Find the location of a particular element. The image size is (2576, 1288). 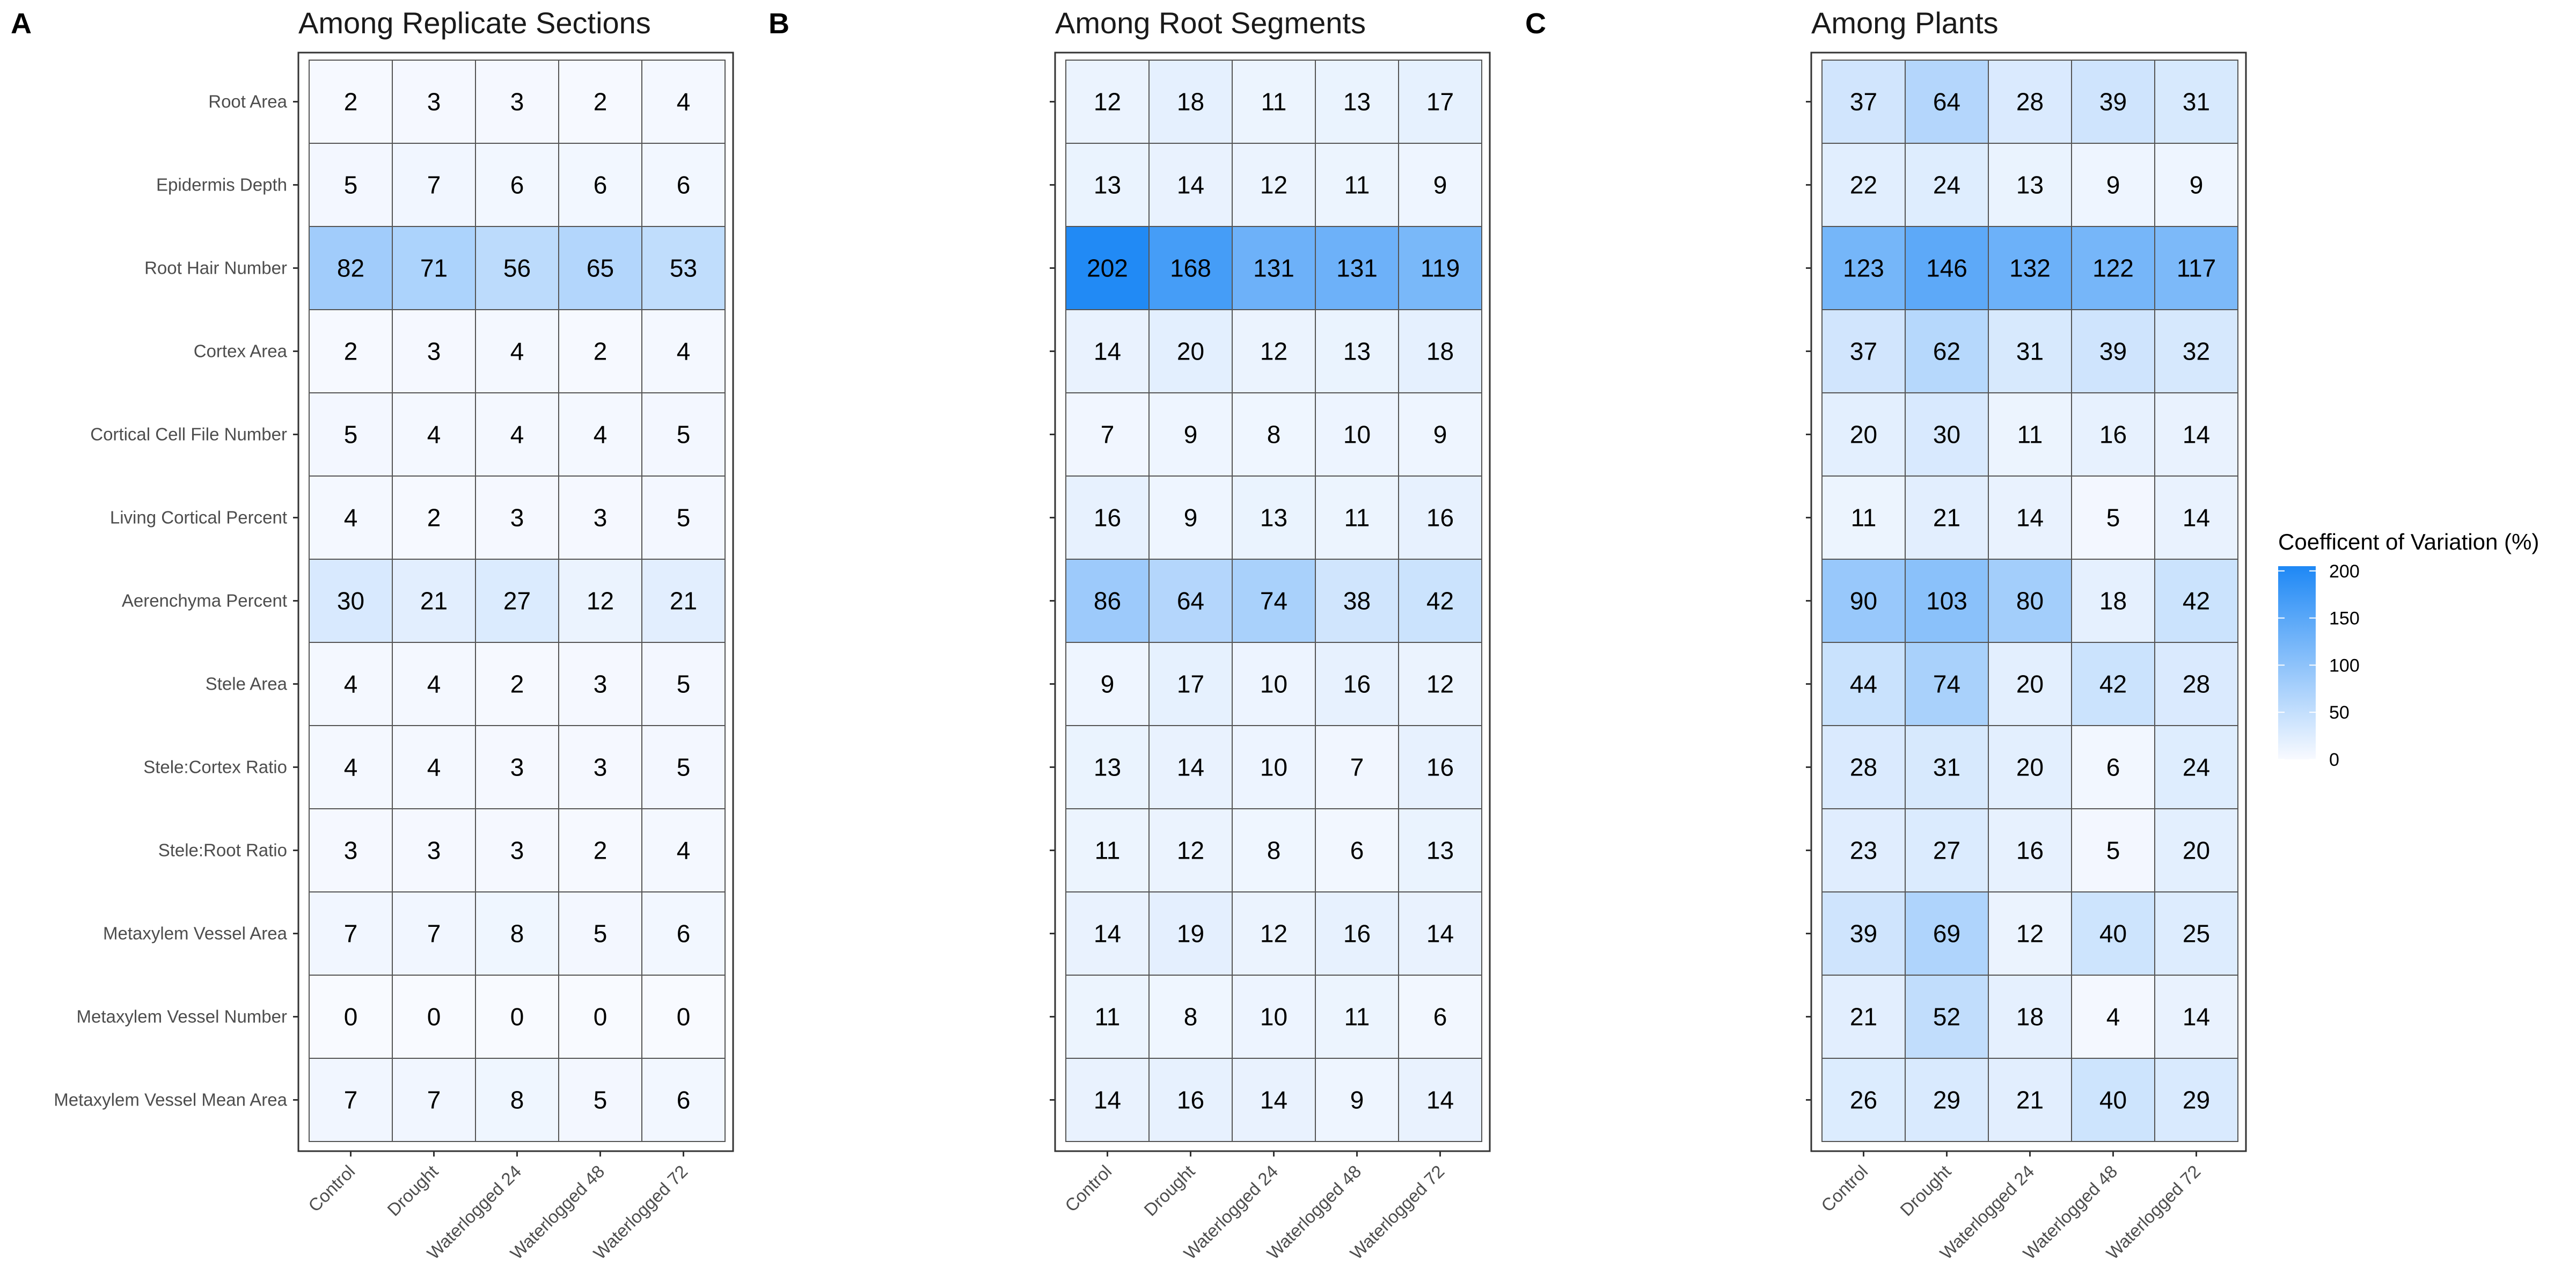

cell-value-label: 71 is located at coordinates (434, 268).